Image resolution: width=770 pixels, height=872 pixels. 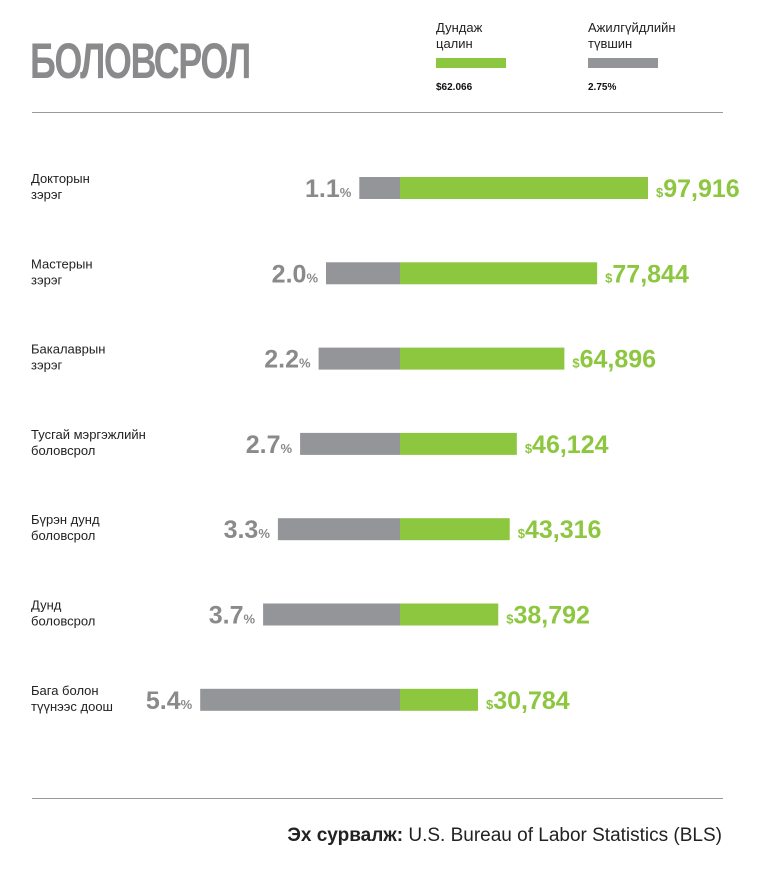 I want to click on source-label: Эх сурвалж:, so click(x=345, y=835).